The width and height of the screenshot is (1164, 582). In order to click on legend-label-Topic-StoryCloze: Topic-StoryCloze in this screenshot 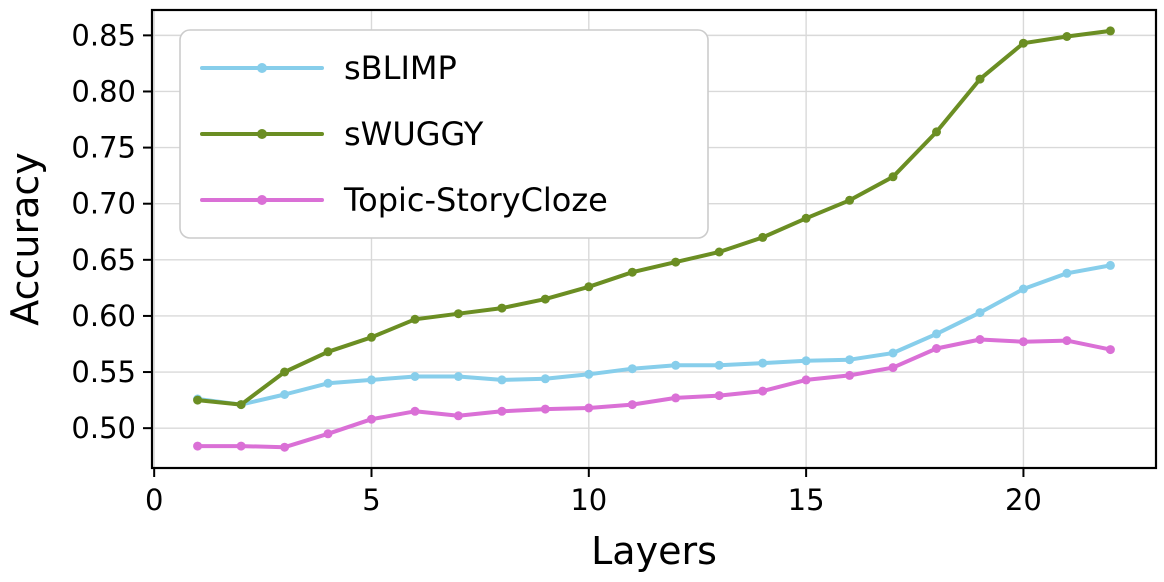, I will do `click(475, 200)`.